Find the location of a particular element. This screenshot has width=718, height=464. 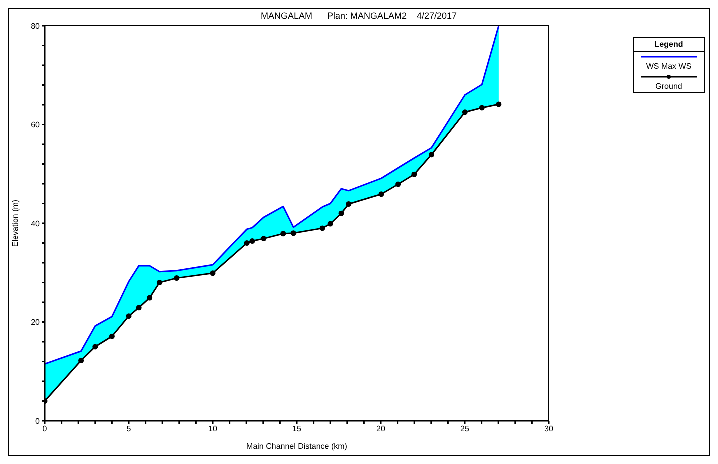

text: WS Max WS is located at coordinates (669, 66).